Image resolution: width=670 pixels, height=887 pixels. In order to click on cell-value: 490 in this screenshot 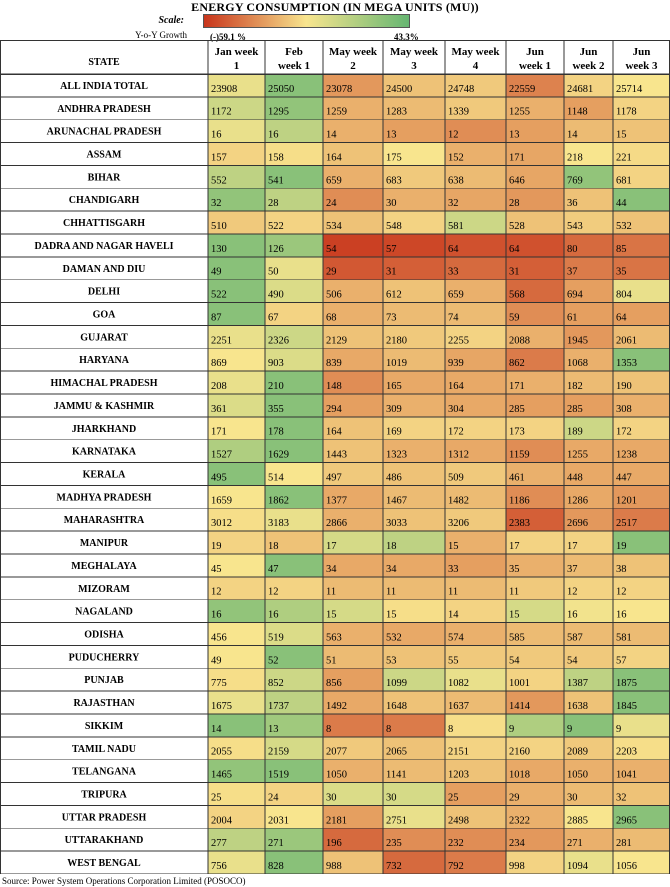, I will do `click(276, 295)`.